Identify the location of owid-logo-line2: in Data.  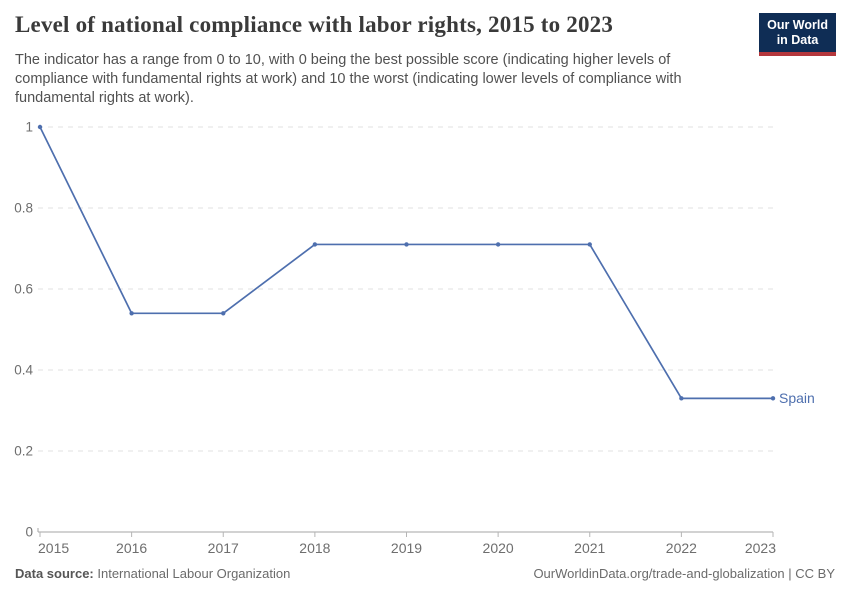
(797, 40).